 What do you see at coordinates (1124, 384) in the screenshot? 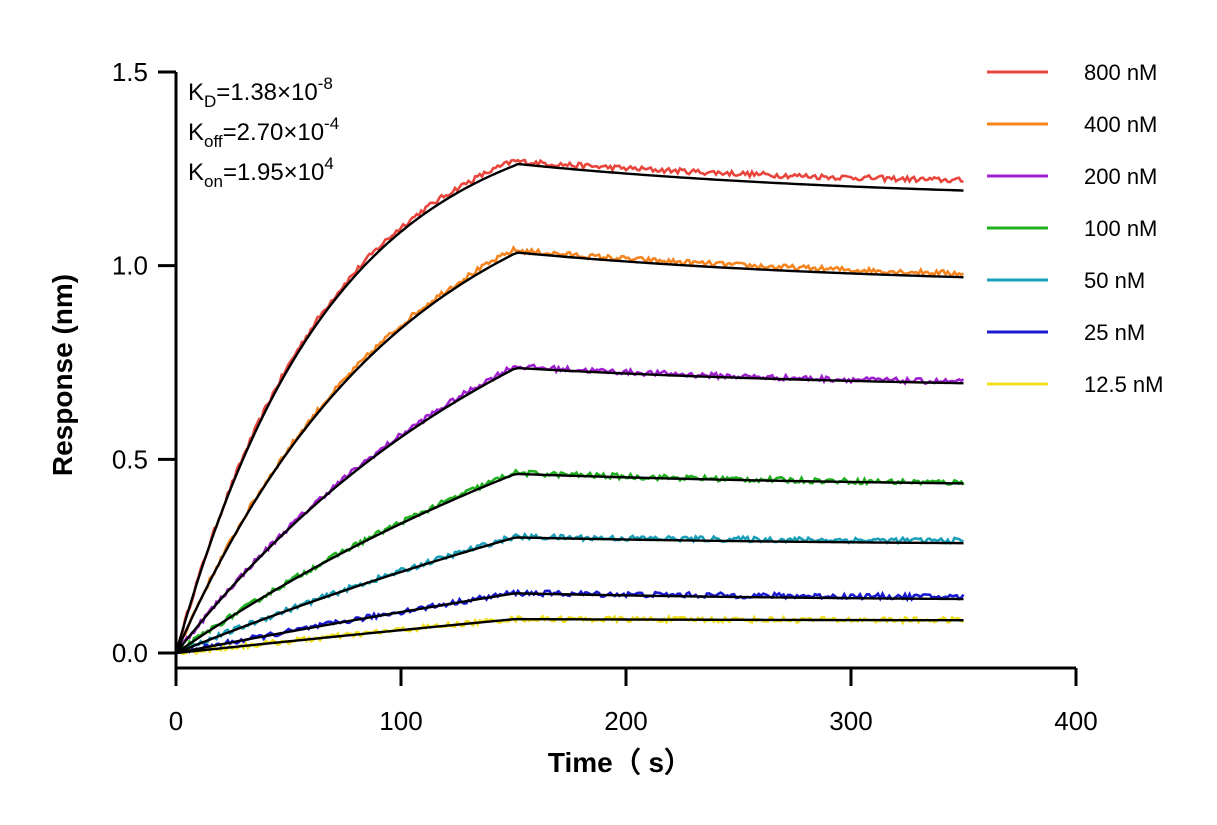
I see `legend-label: 12.5 nM` at bounding box center [1124, 384].